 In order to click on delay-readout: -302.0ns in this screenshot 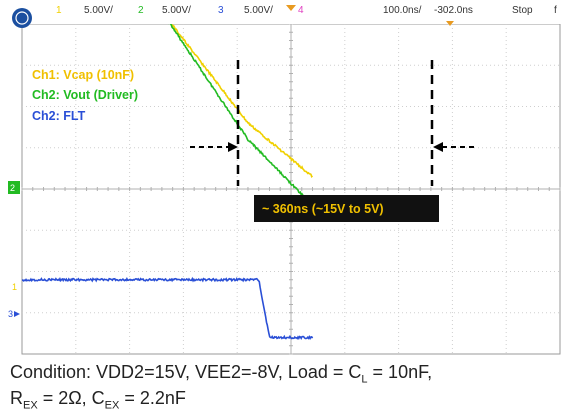, I will do `click(453, 10)`.